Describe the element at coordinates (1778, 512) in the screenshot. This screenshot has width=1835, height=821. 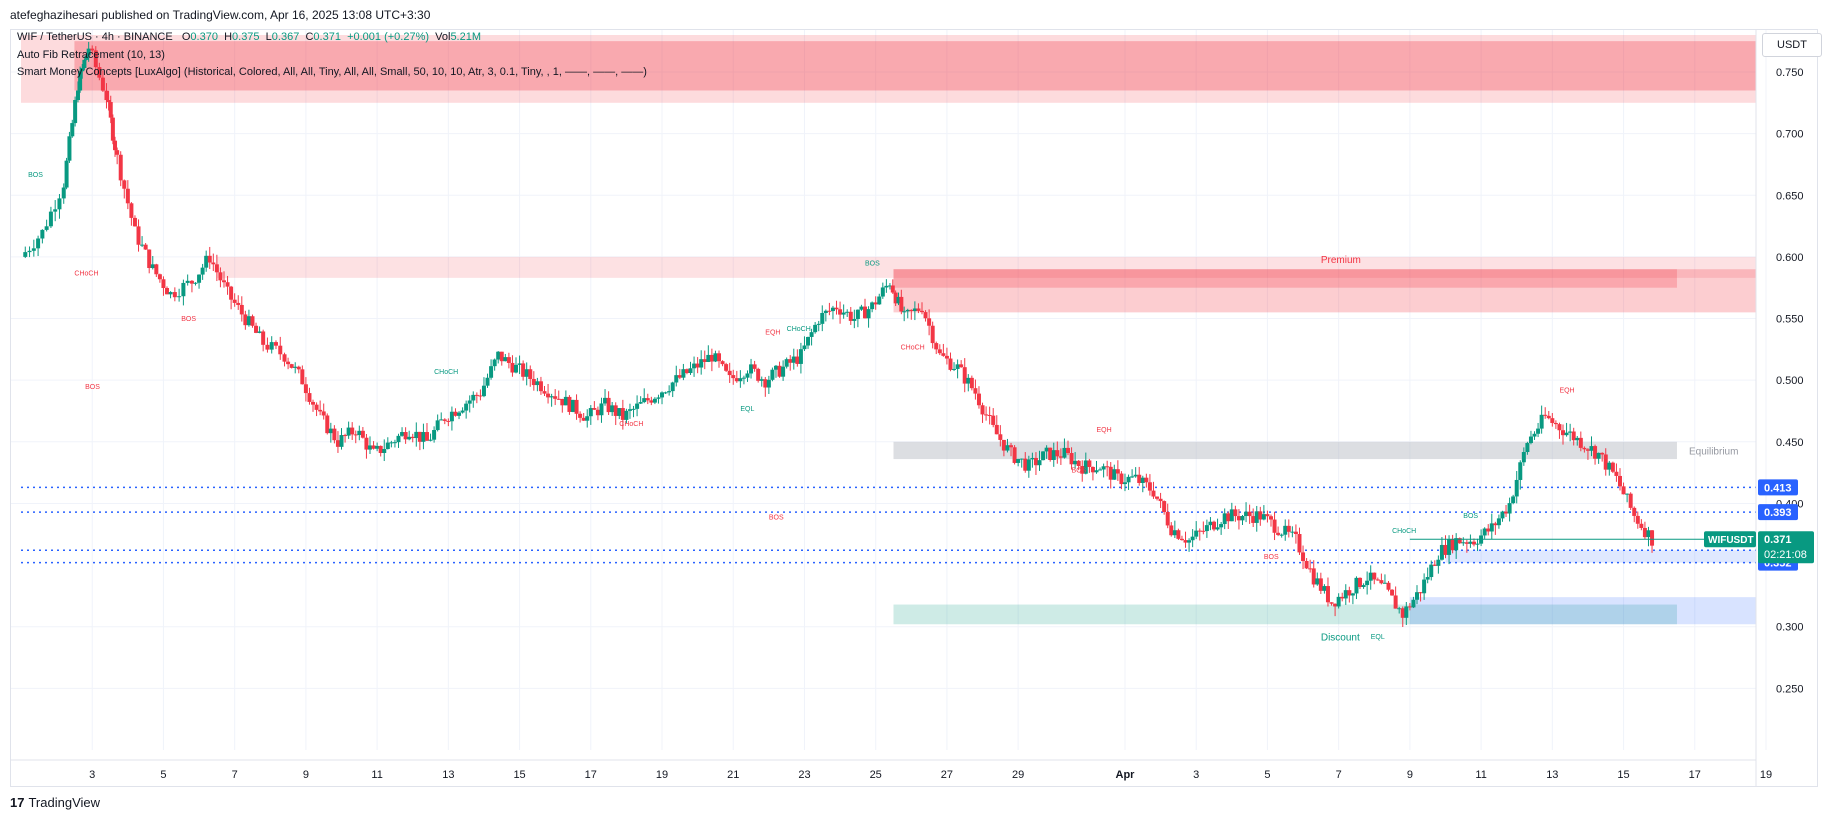
I see `level-tag` at that location.